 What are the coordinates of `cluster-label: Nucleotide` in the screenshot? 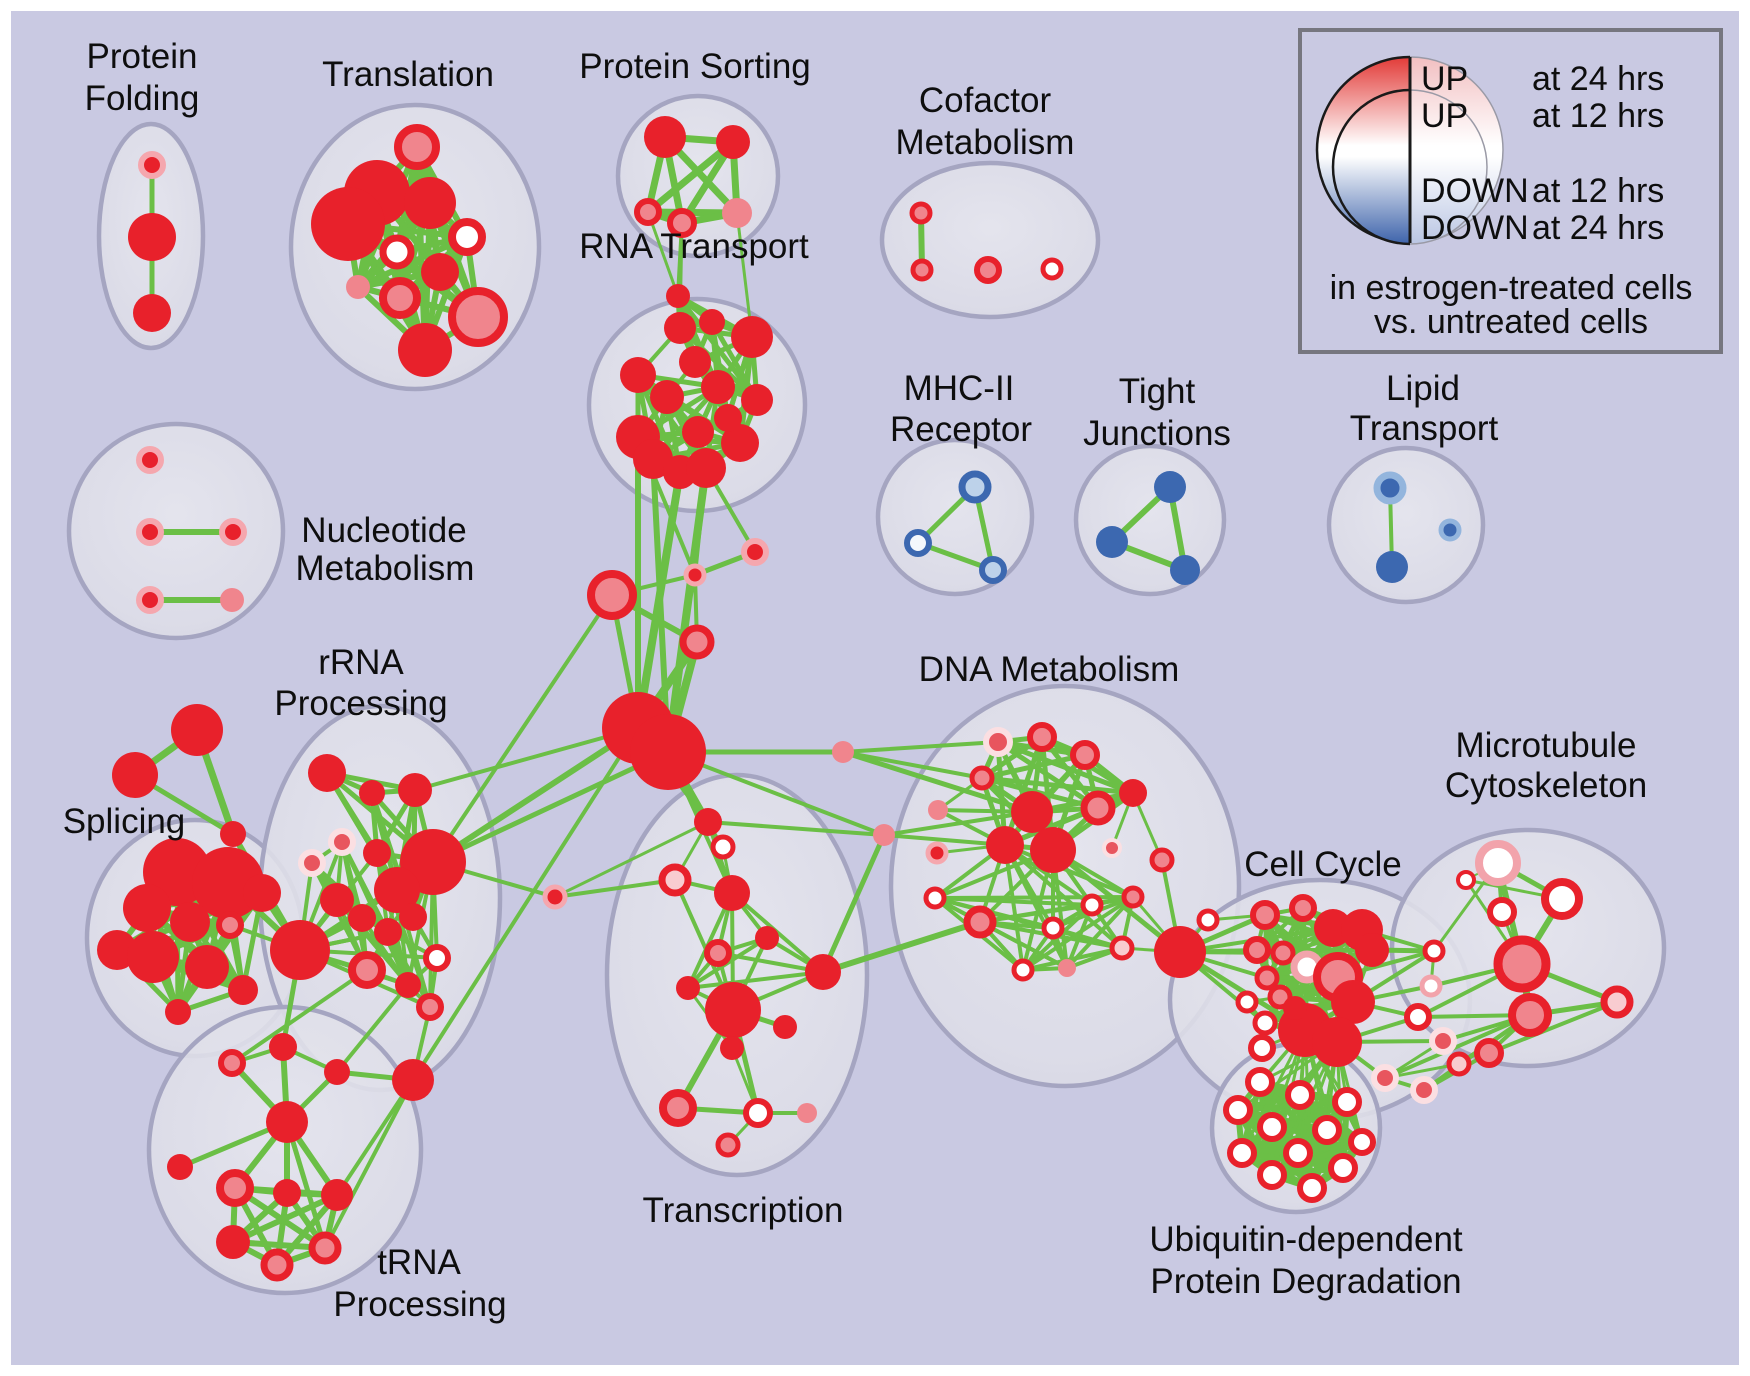 It's located at (383, 530).